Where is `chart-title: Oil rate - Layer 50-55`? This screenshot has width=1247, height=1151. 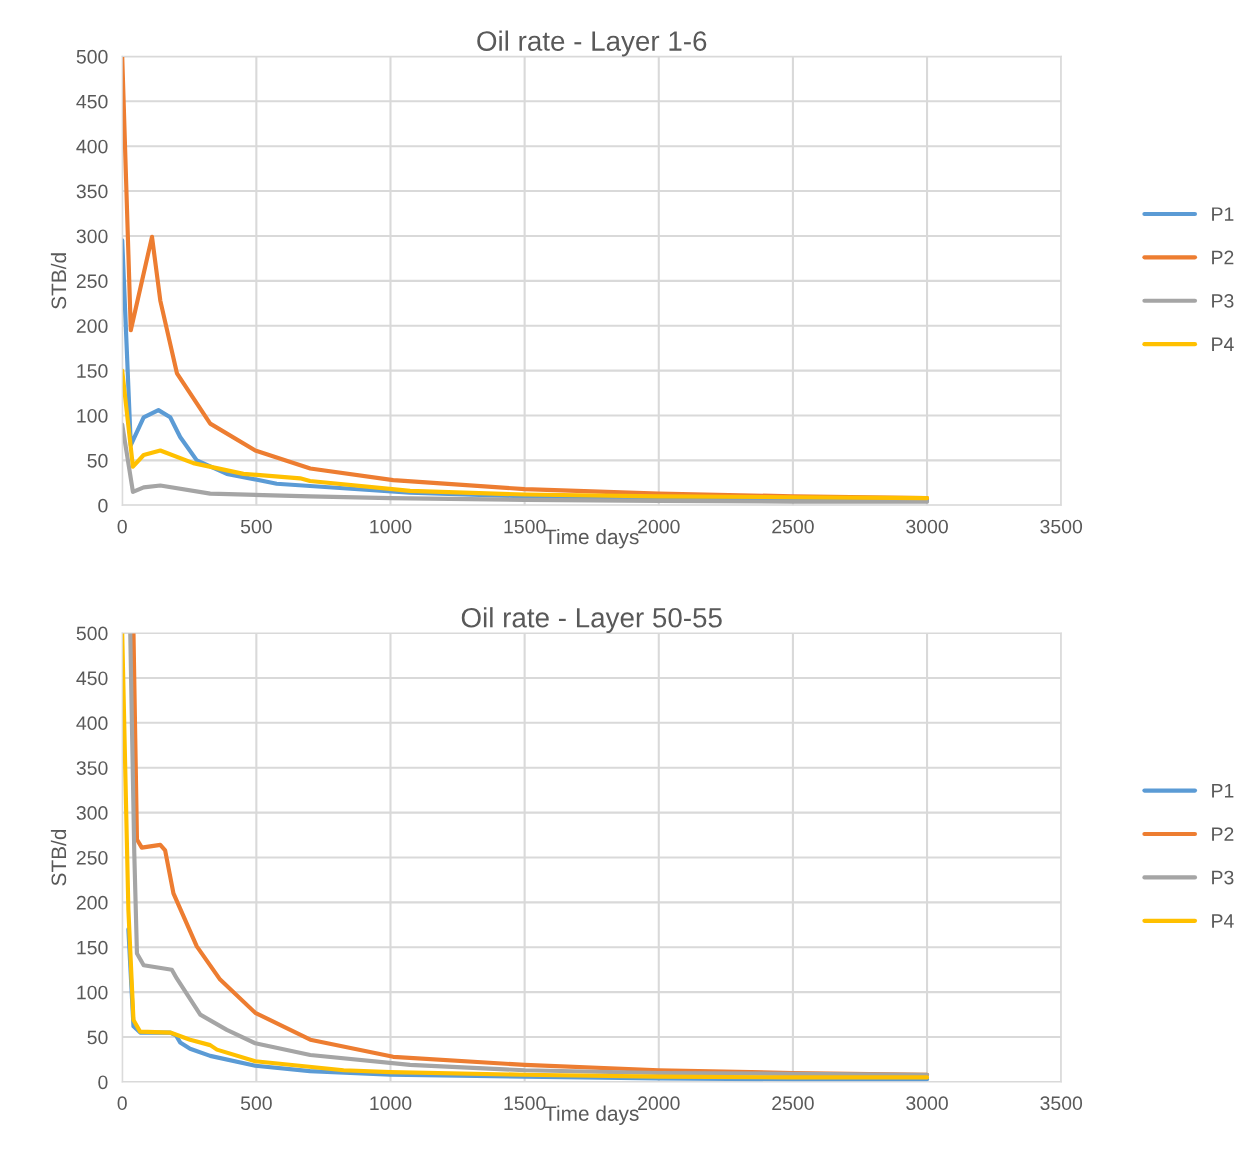 chart-title: Oil rate - Layer 50-55 is located at coordinates (591, 620).